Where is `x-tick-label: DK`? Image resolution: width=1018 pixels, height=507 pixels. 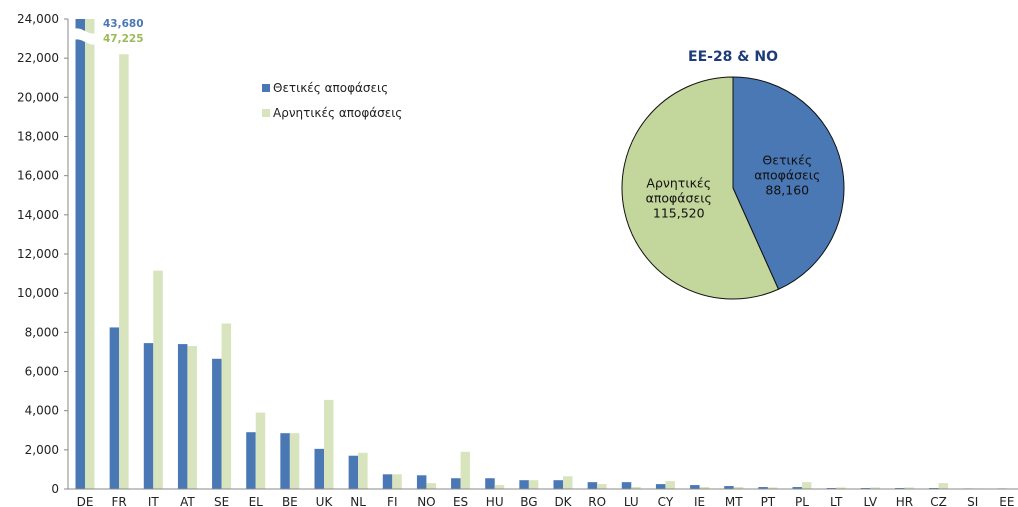 x-tick-label: DK is located at coordinates (563, 501).